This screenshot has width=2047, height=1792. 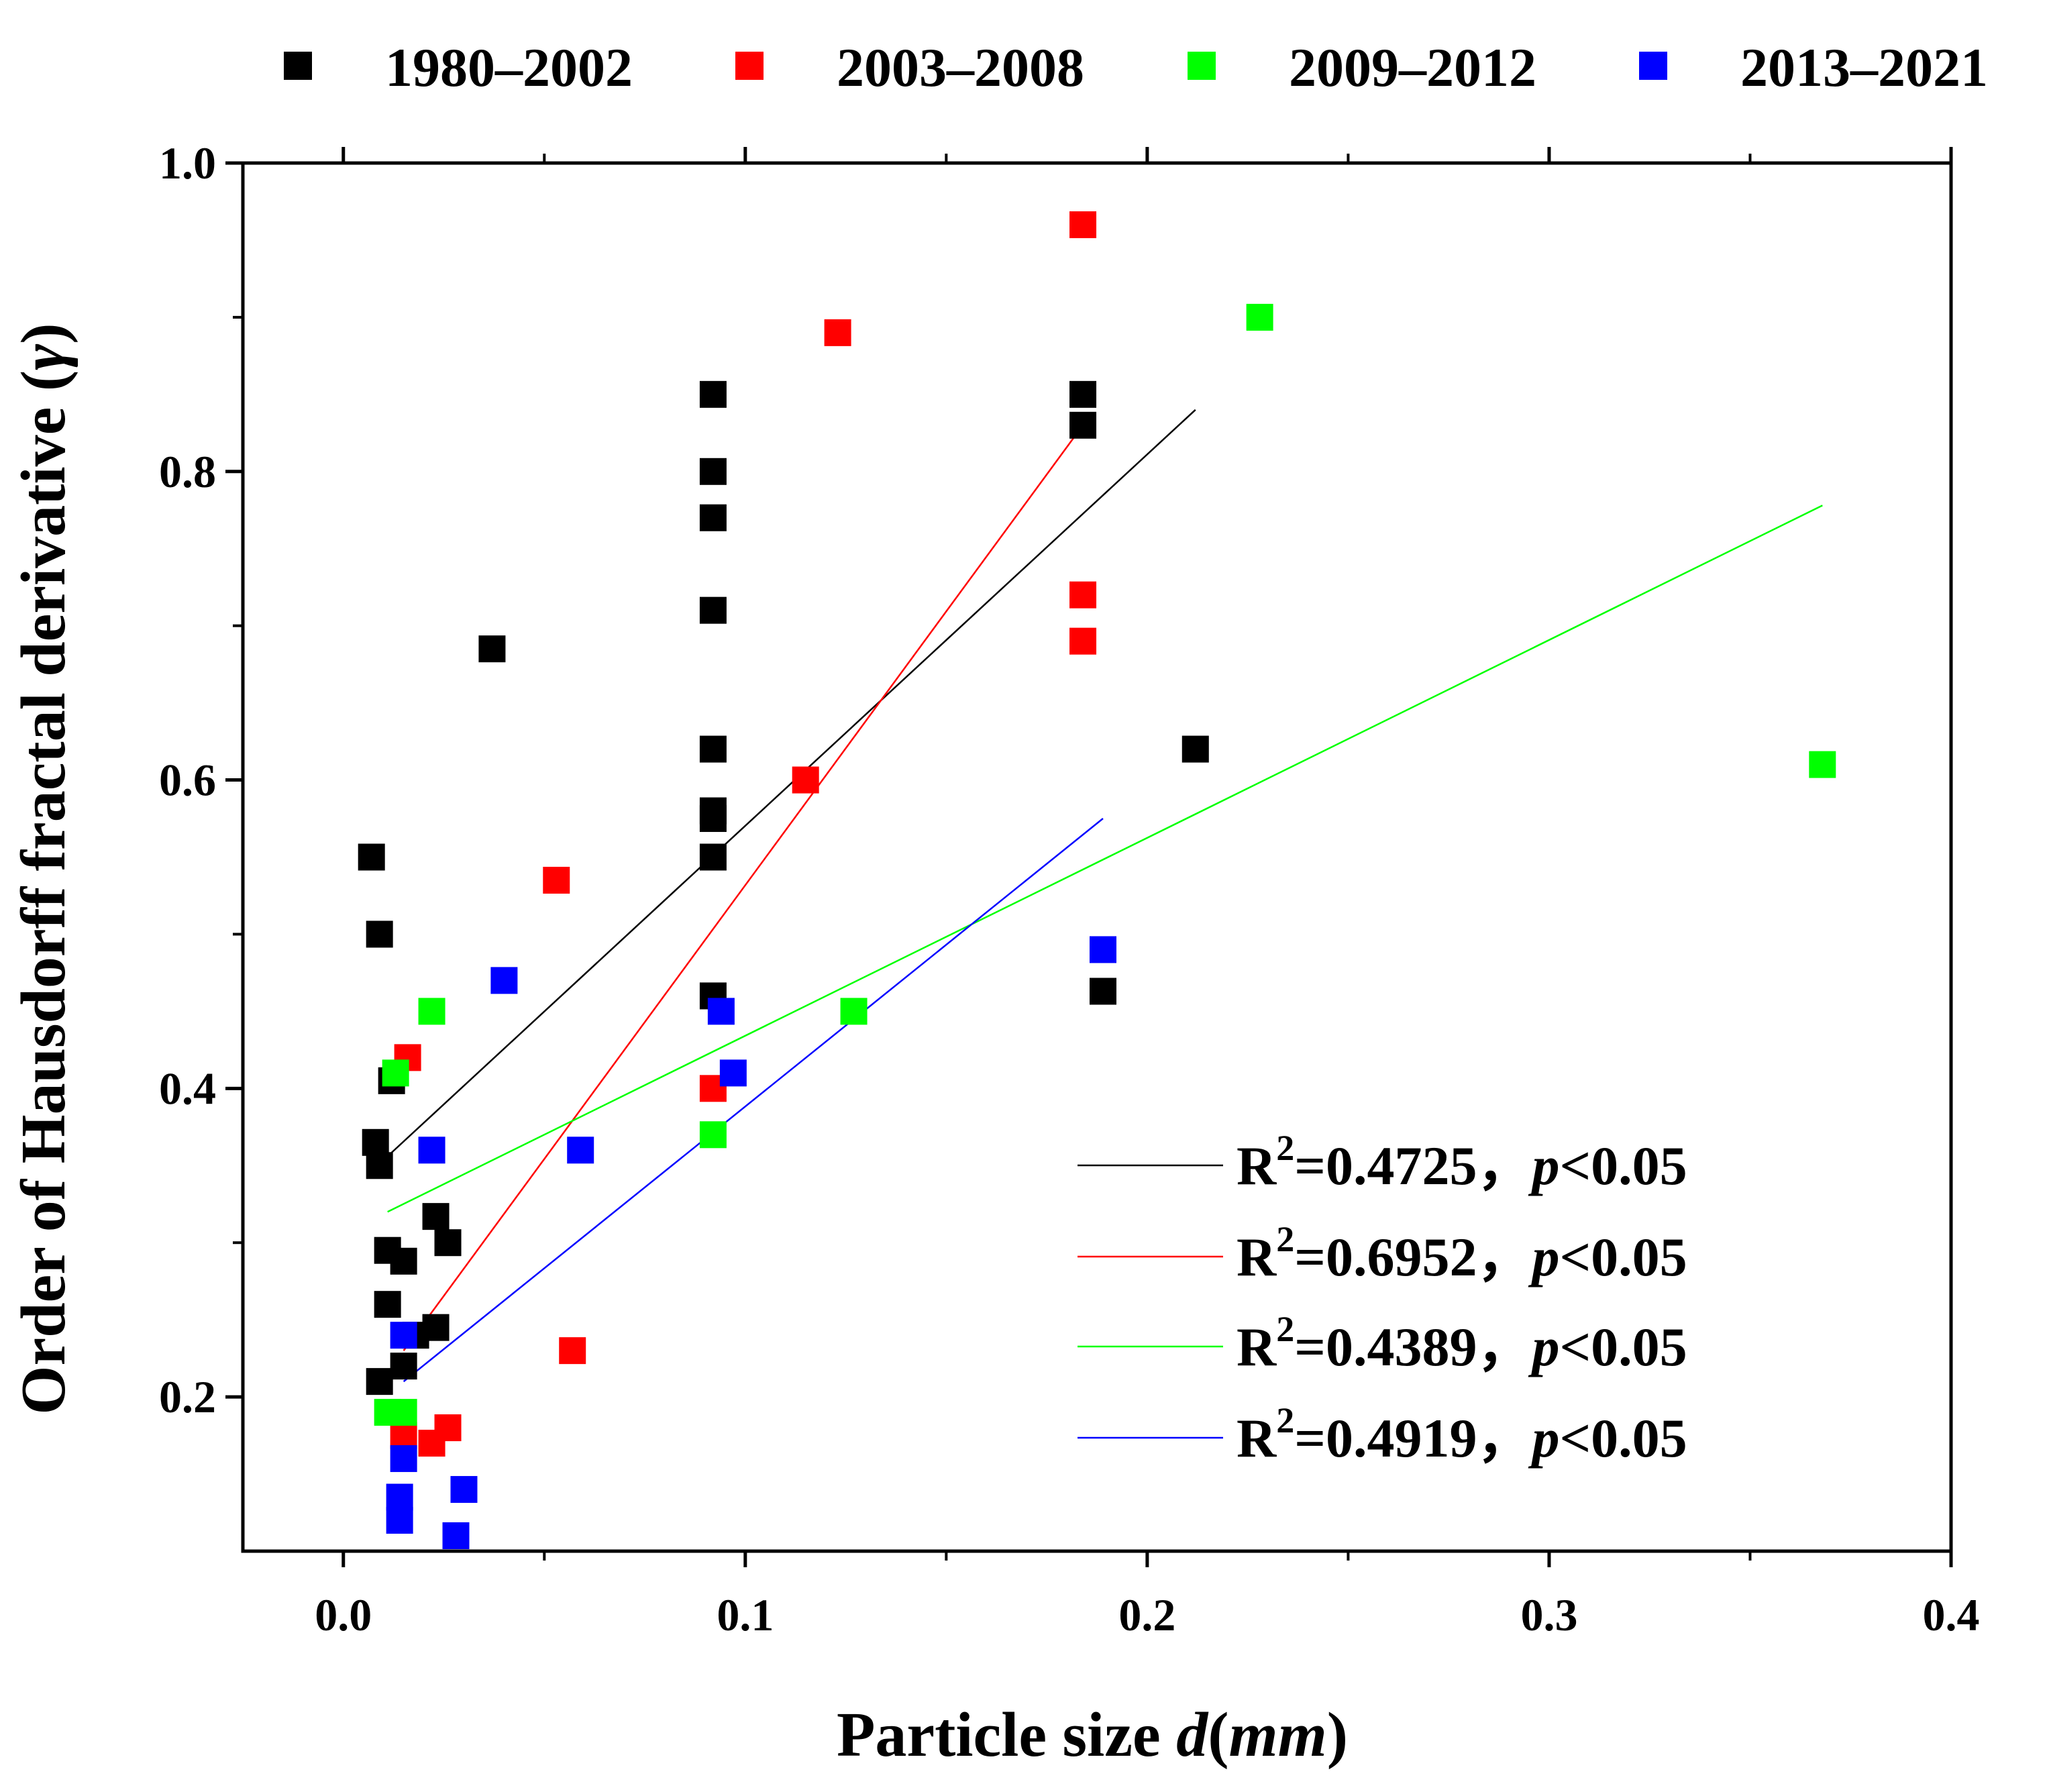 I want to click on series-legend: 1980–2002 2003–2008 2009–2012 2013–2021, so click(x=1136, y=67).